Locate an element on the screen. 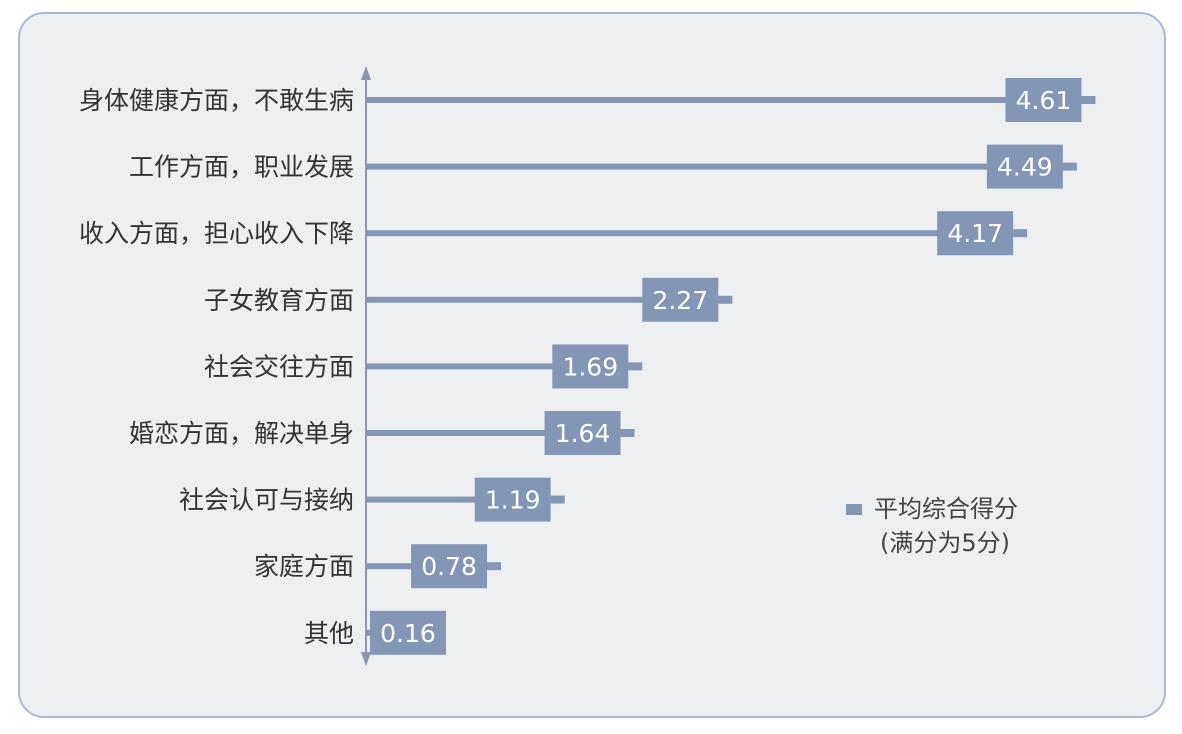 This screenshot has height=734, width=1182. legend-swatch is located at coordinates (854, 509).